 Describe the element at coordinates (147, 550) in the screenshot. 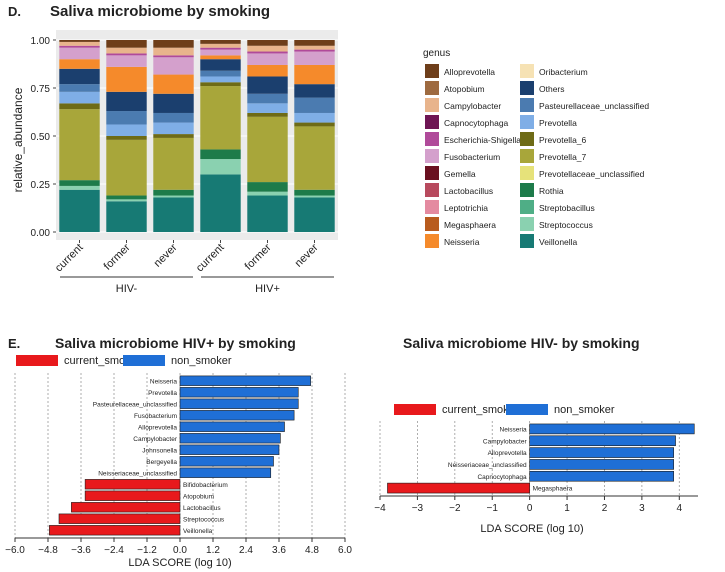

I see `x-tick-label: −1.2` at that location.